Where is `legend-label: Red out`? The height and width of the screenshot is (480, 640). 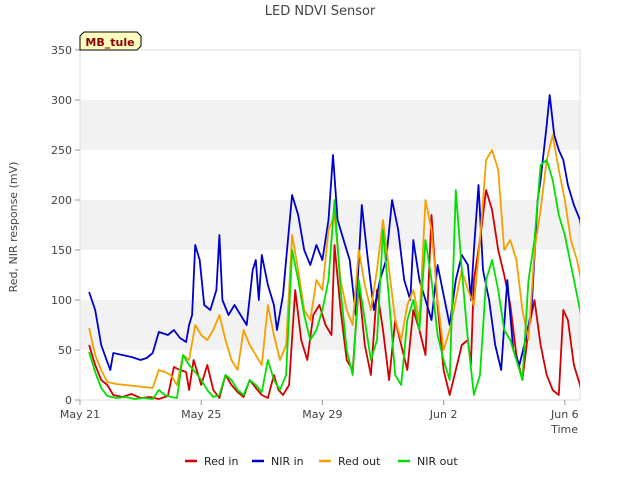 legend-label: Red out is located at coordinates (359, 461).